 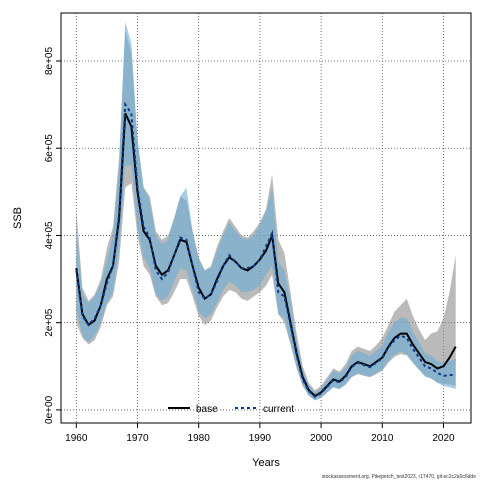 I want to click on x-tick-label: 1980, so click(x=199, y=438).